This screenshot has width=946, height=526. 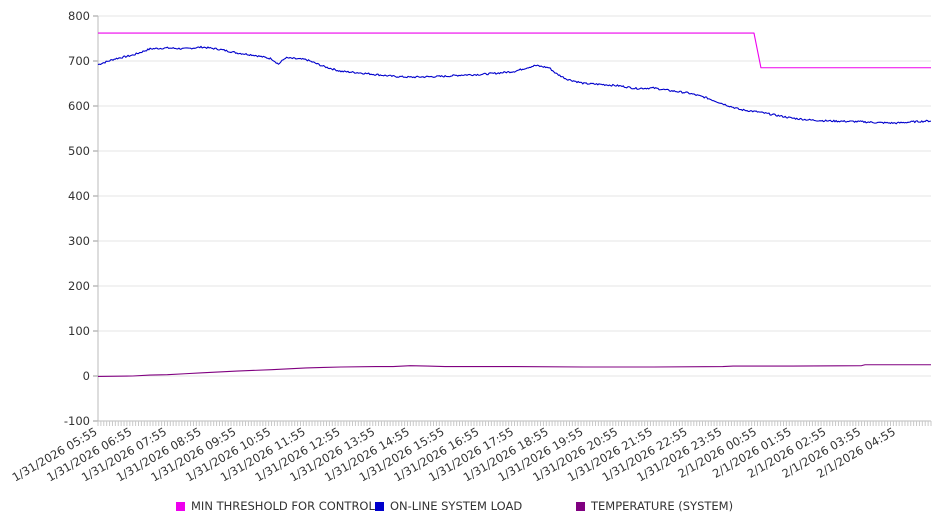 What do you see at coordinates (79, 241) in the screenshot?
I see `y-tick-label: 300` at bounding box center [79, 241].